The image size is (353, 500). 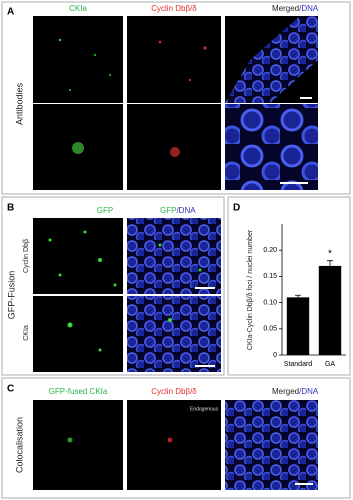 What do you see at coordinates (78, 391) in the screenshot?
I see `column-header: GFP-fused CKIa` at bounding box center [78, 391].